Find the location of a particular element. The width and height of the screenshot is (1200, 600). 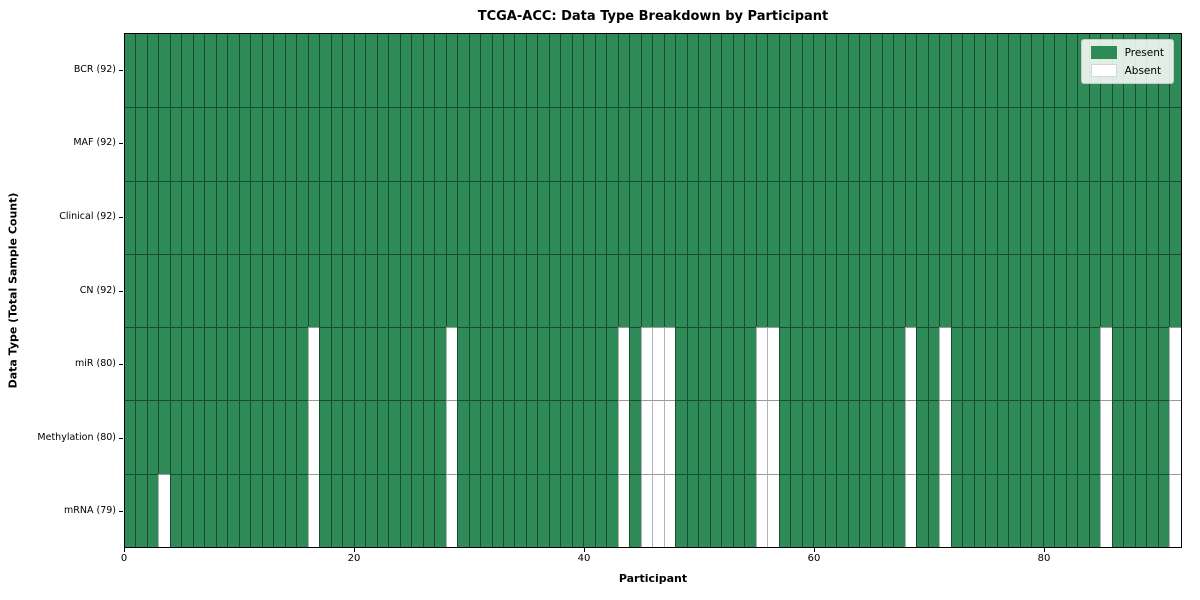

legend: Present Absent is located at coordinates (1127, 61).